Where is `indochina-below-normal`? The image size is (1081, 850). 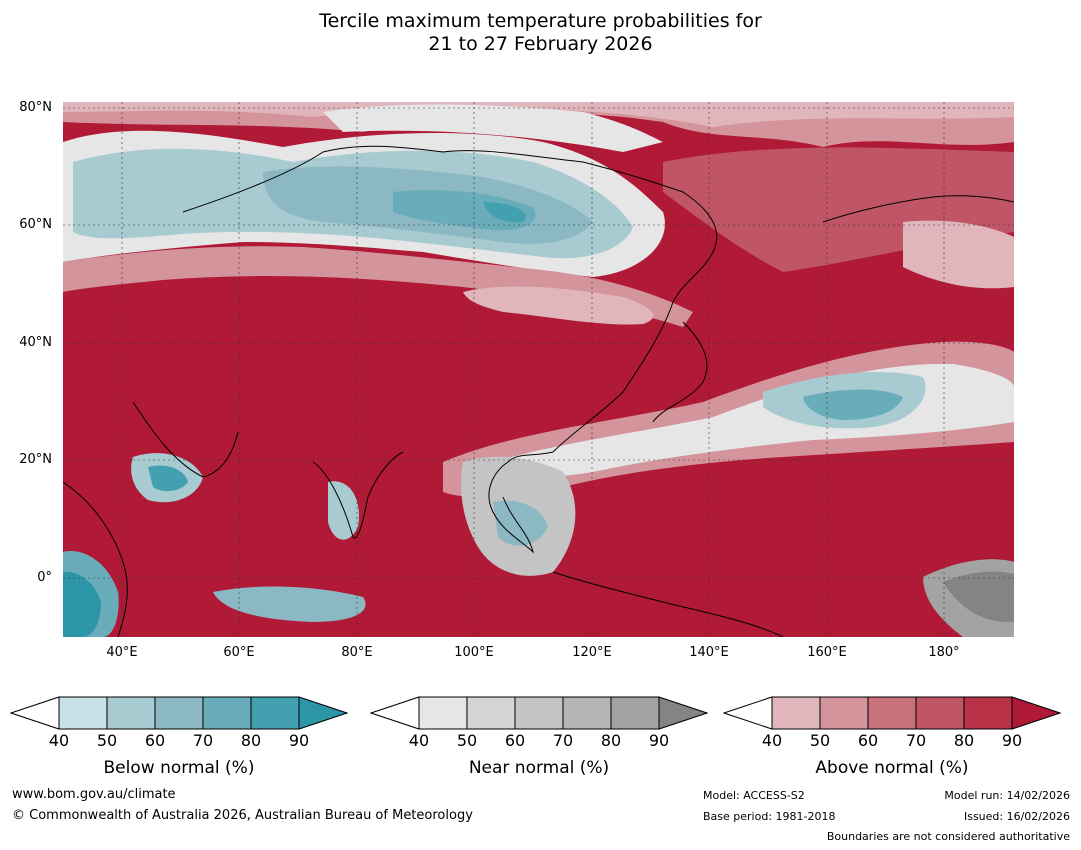 indochina-below-normal is located at coordinates (520, 523).